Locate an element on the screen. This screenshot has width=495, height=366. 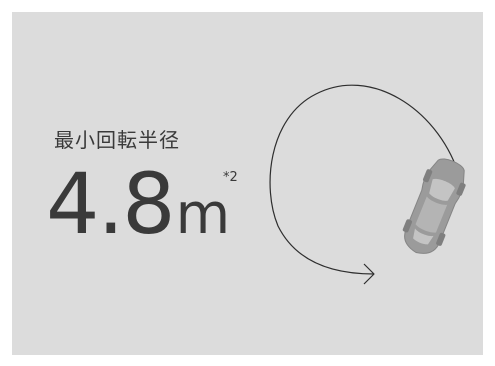
spec-value: 4.8m is located at coordinates (138, 204).